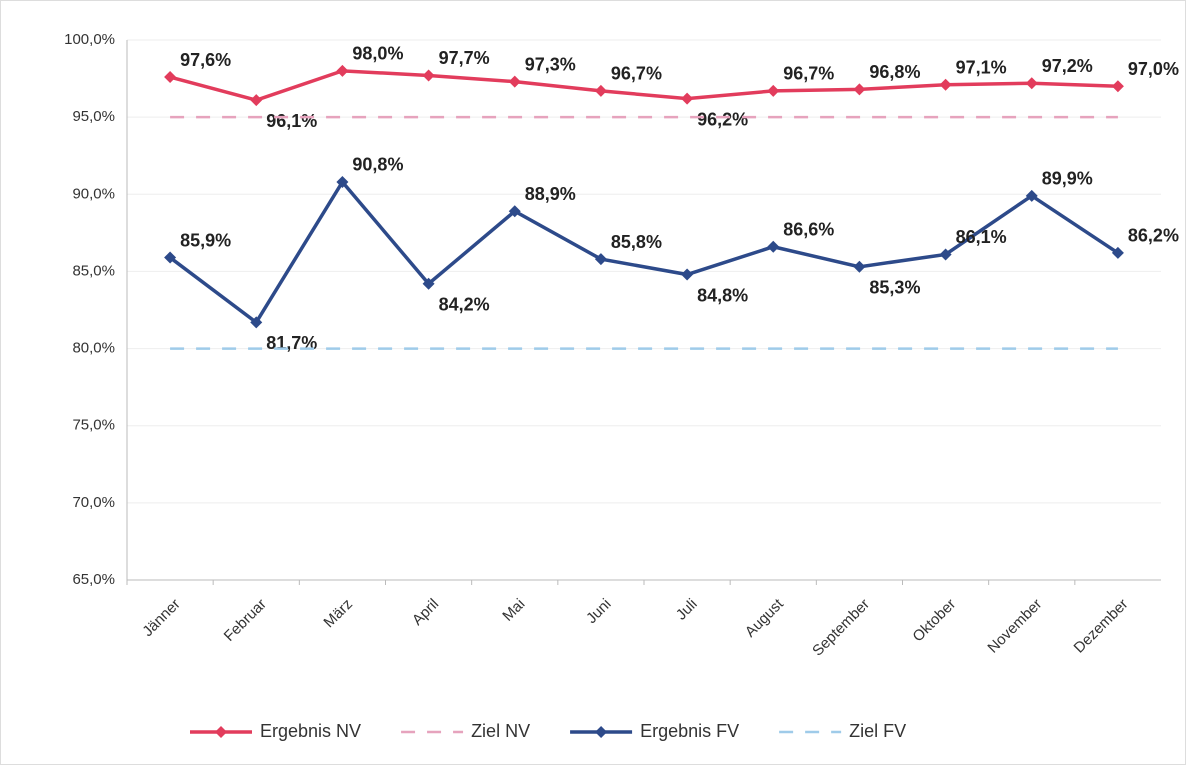 The image size is (1186, 765). I want to click on data-label: 98,0%, so click(377, 54).